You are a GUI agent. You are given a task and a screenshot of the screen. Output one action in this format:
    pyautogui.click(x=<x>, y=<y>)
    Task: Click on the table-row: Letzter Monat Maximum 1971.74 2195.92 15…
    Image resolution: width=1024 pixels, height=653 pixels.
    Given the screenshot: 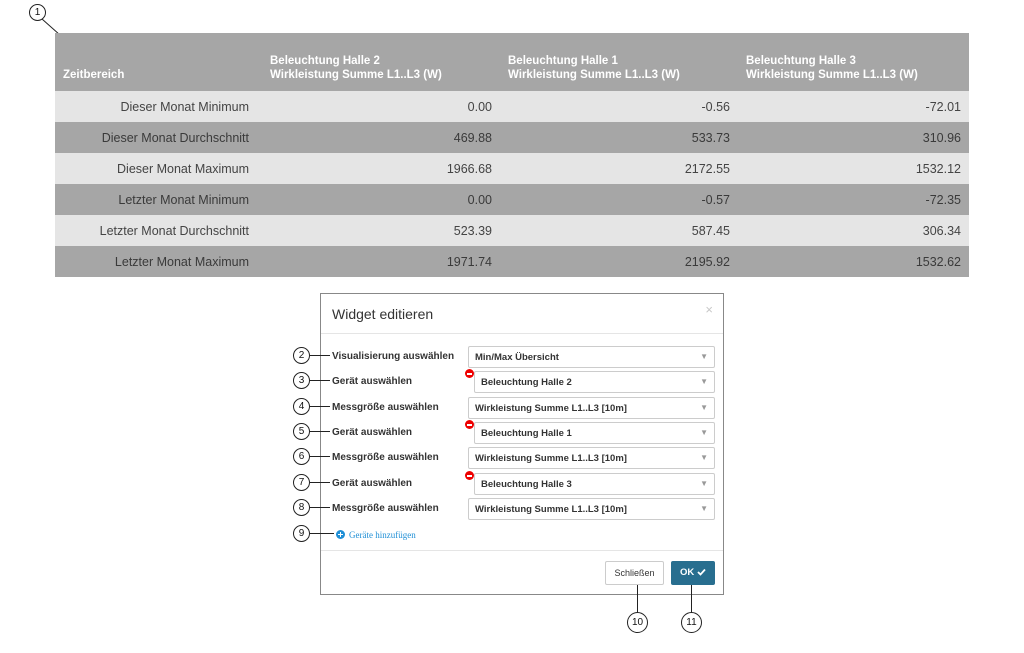 What is the action you would take?
    pyautogui.click(x=512, y=261)
    